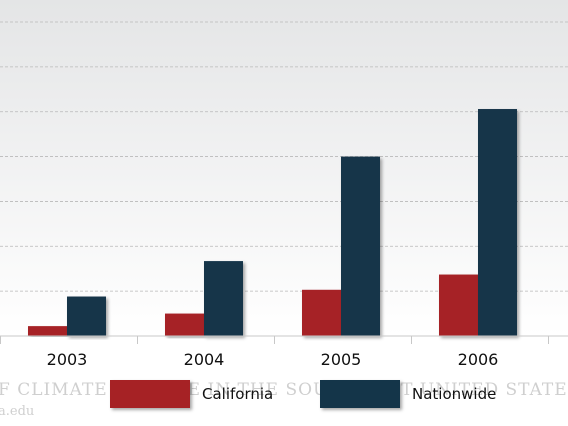 The width and height of the screenshot is (568, 426). What do you see at coordinates (284, 352) in the screenshot?
I see `x-axis: 2003 2004 2005 2006` at bounding box center [284, 352].